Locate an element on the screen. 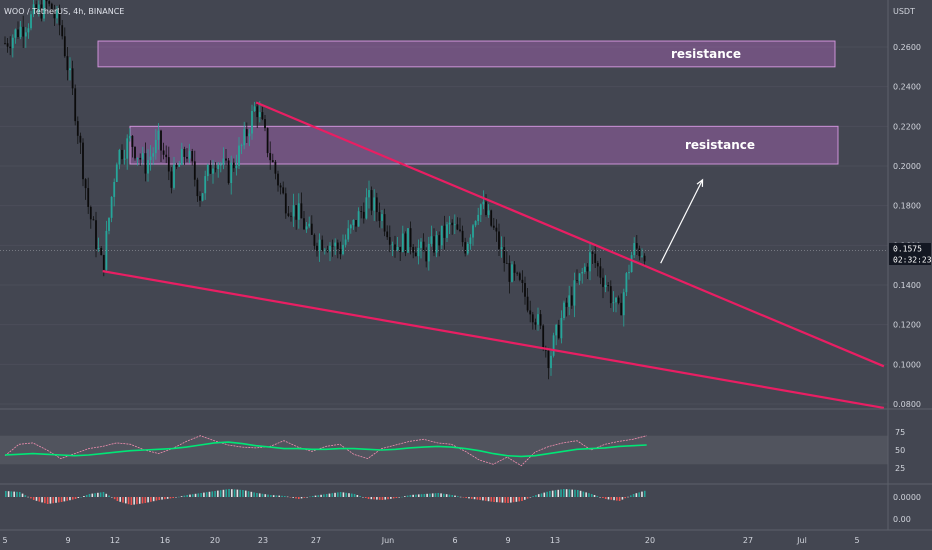 This screenshot has height=550, width=932. histogram-tick-label: 0.00 is located at coordinates (902, 519).